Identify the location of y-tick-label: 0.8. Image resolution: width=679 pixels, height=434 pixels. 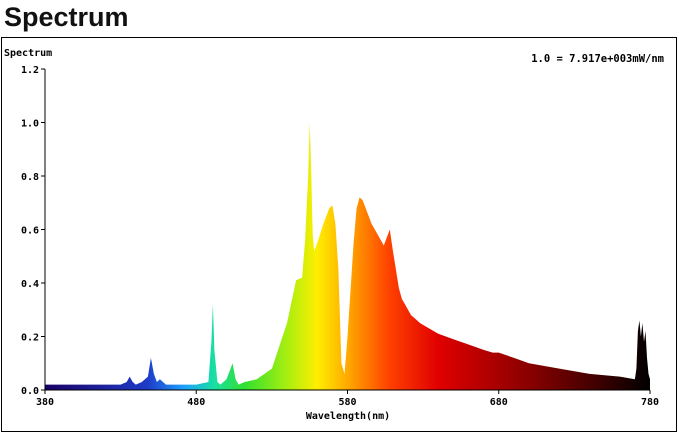
(30, 177).